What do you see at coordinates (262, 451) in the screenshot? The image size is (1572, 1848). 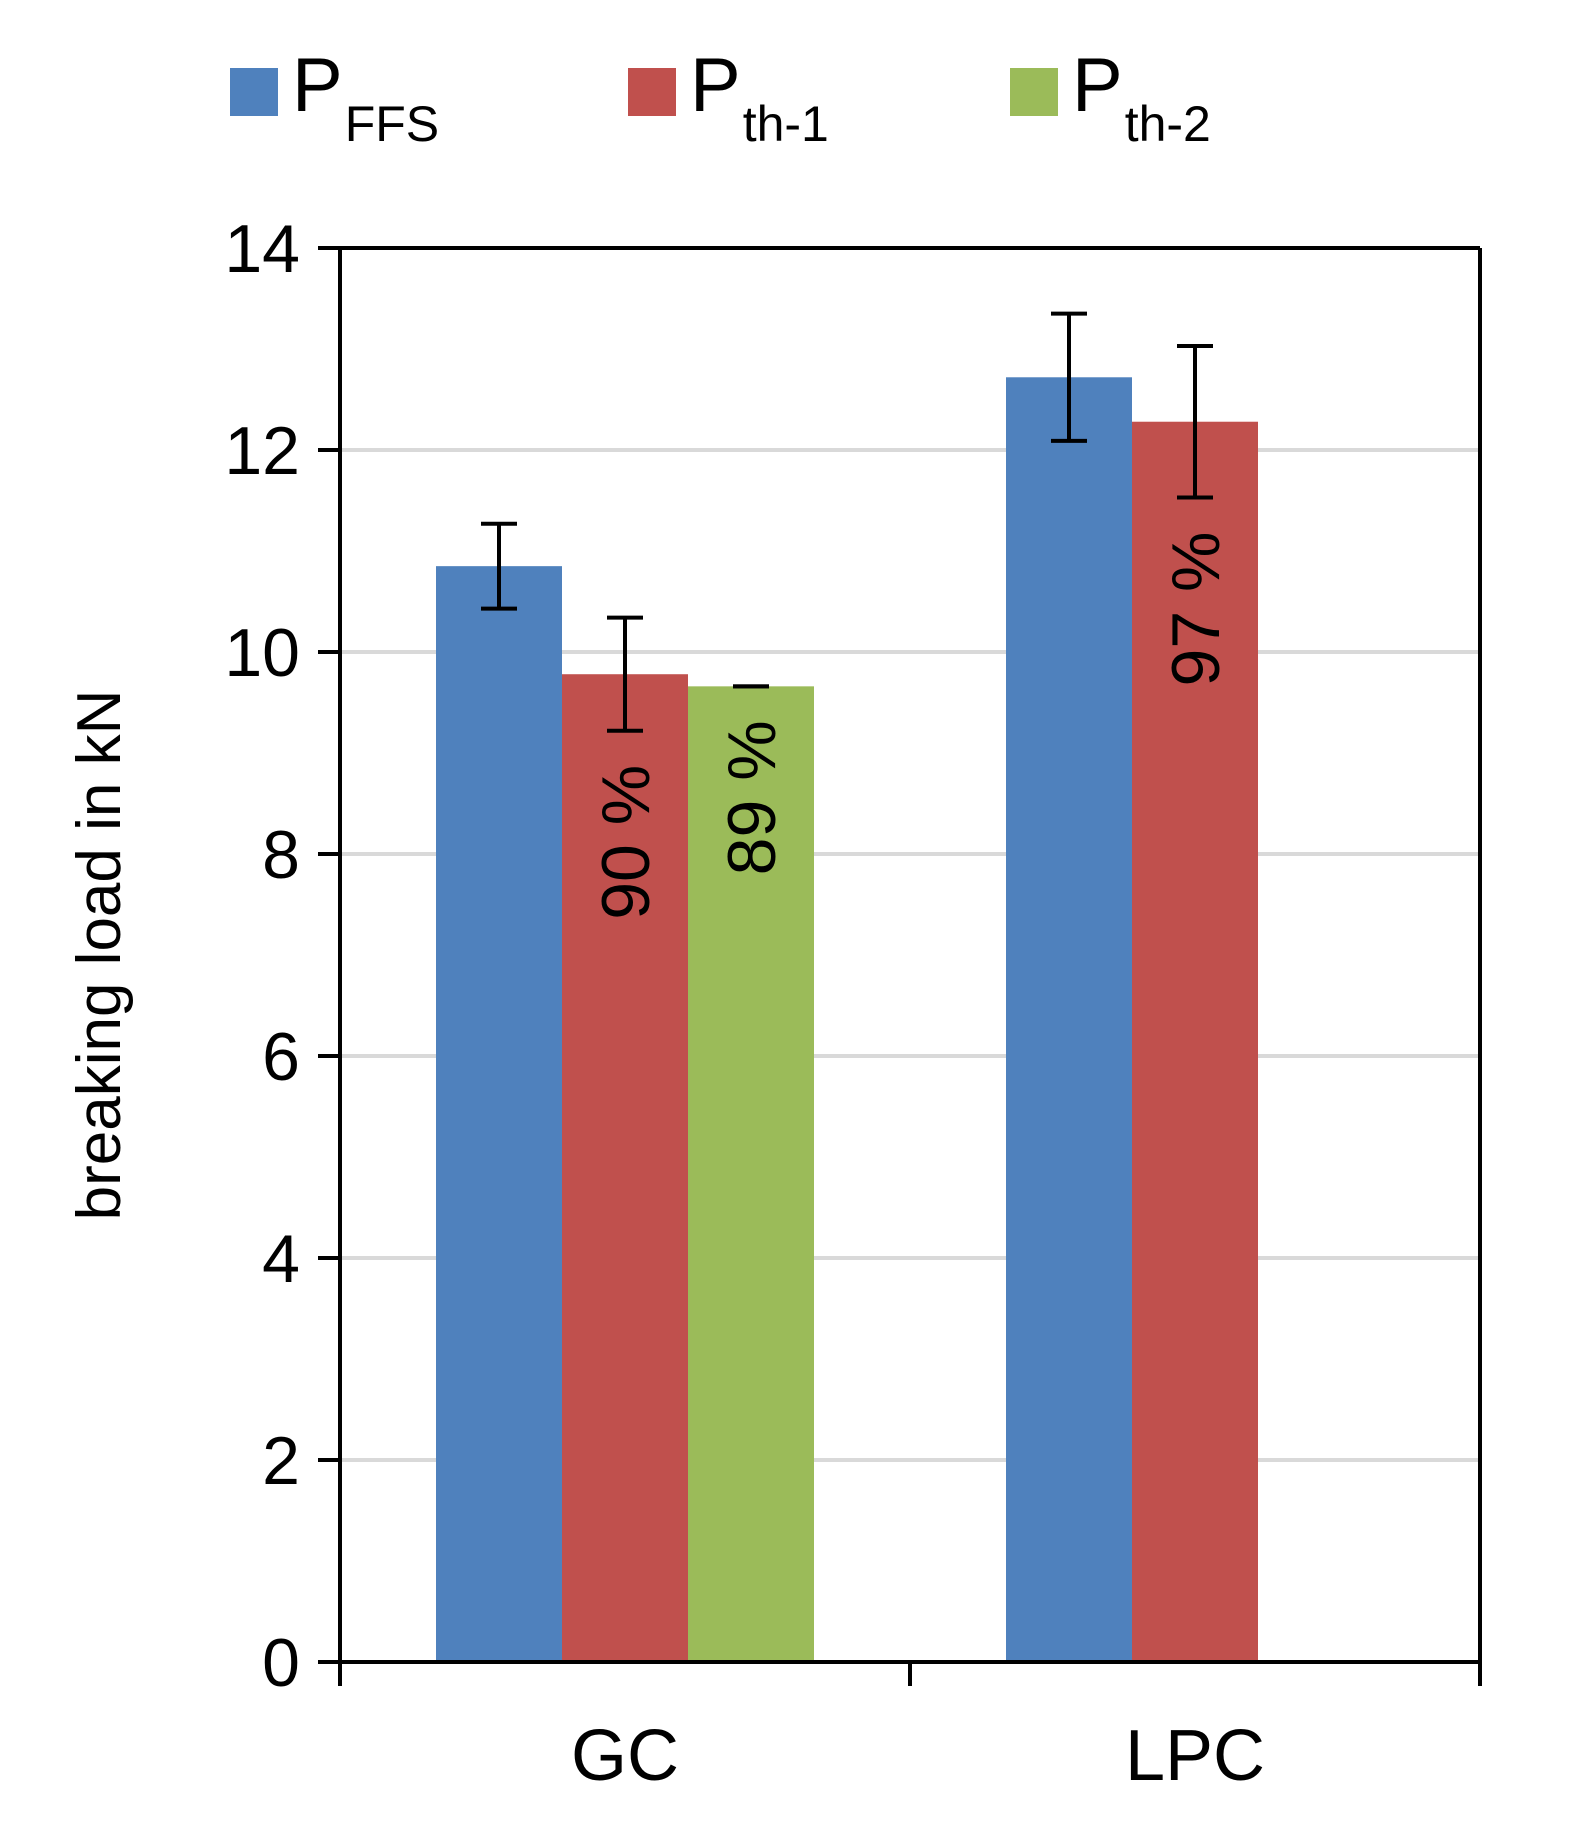 I see `y-tick-label: 12` at bounding box center [262, 451].